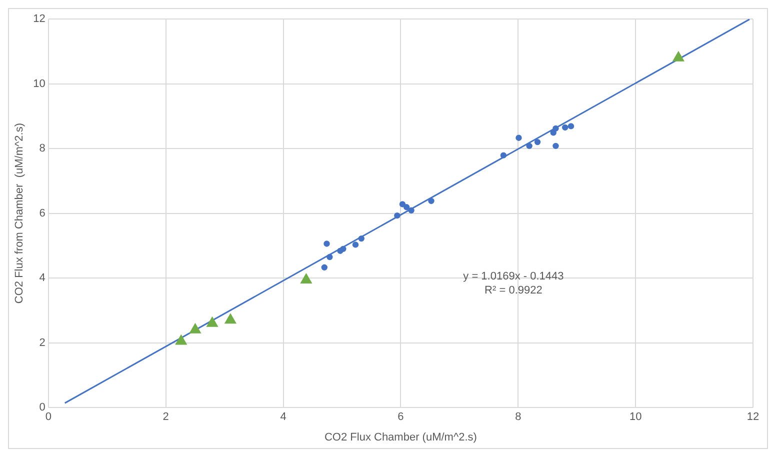  I want to click on annotation: R² = 0.9922, so click(513, 290).